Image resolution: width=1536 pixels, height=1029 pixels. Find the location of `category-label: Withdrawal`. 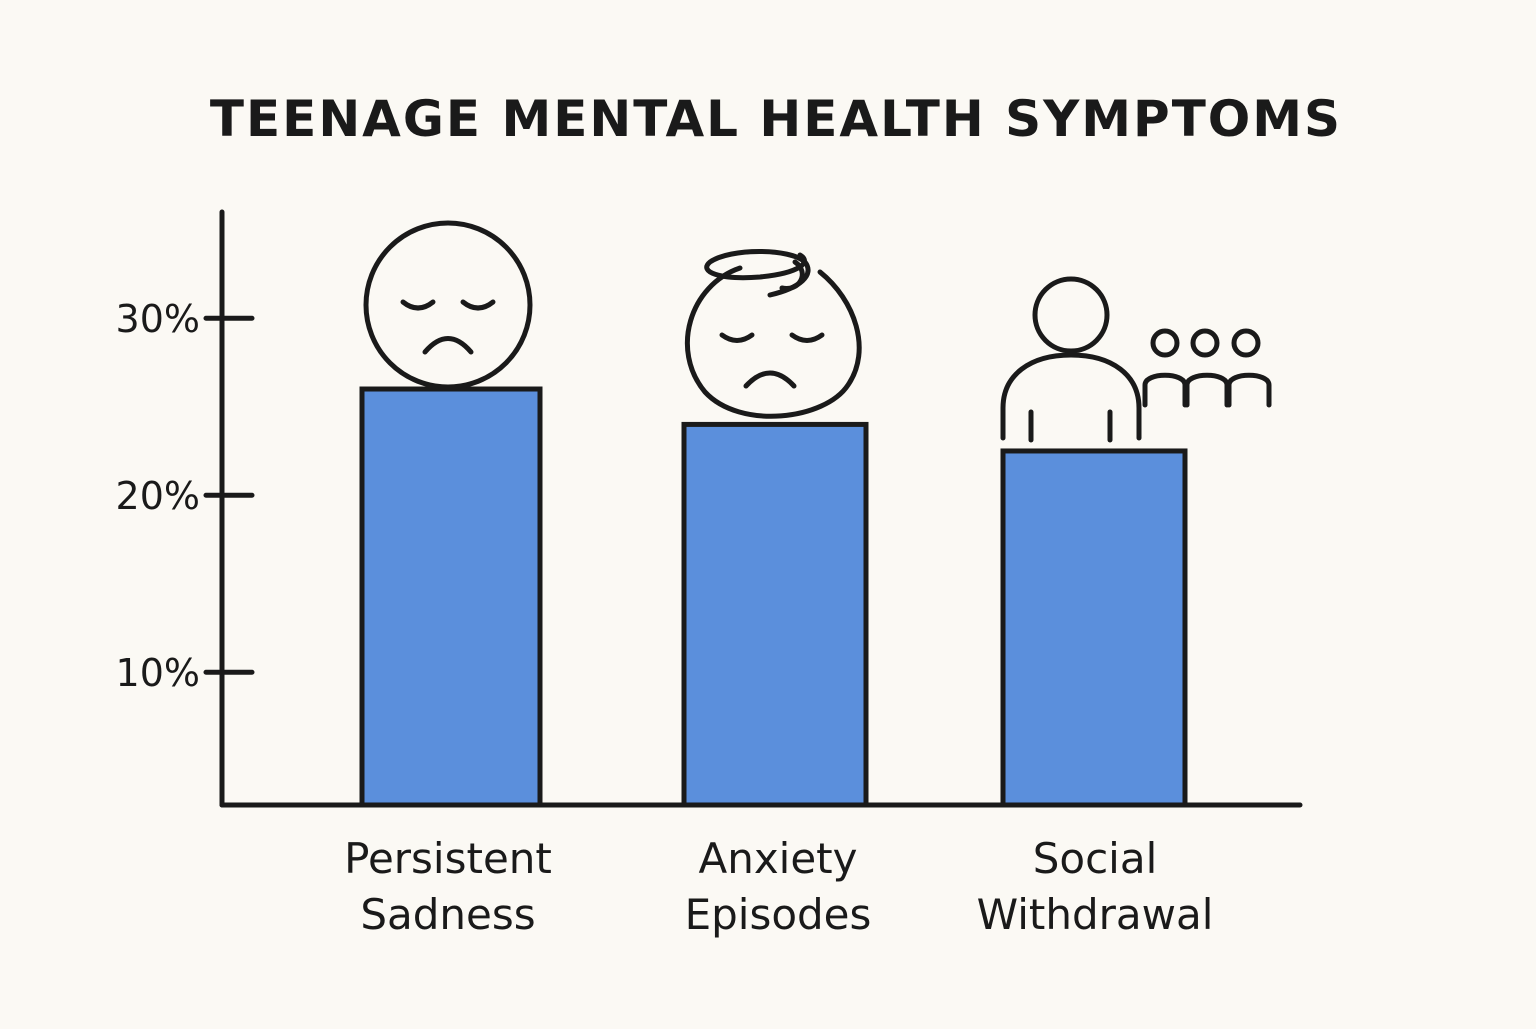

category-label: Withdrawal is located at coordinates (1095, 914).